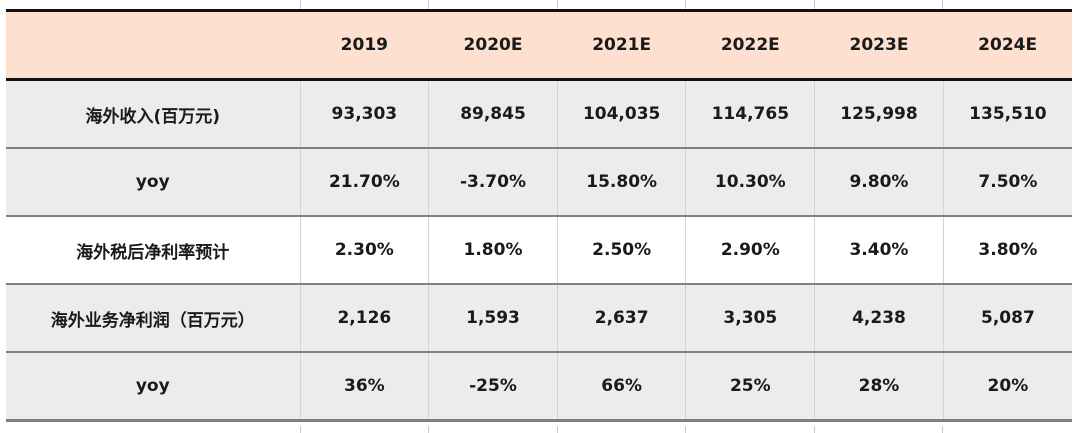 The height and width of the screenshot is (433, 1080). I want to click on table-cell: -3.70%, so click(493, 182).